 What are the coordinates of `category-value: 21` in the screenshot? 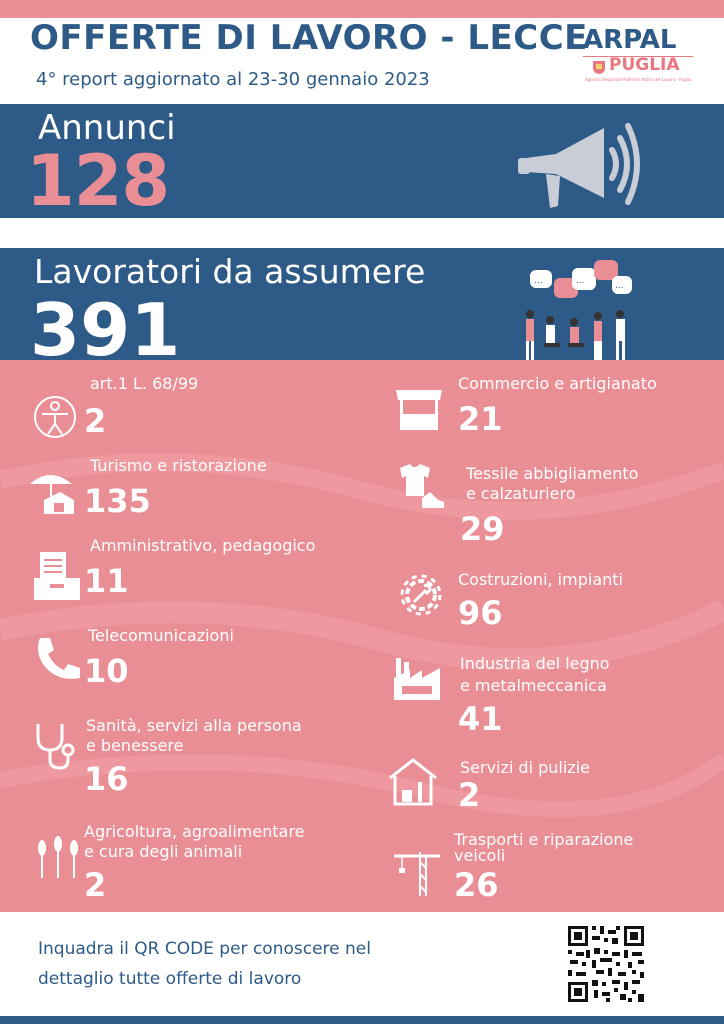 It's located at (480, 419).